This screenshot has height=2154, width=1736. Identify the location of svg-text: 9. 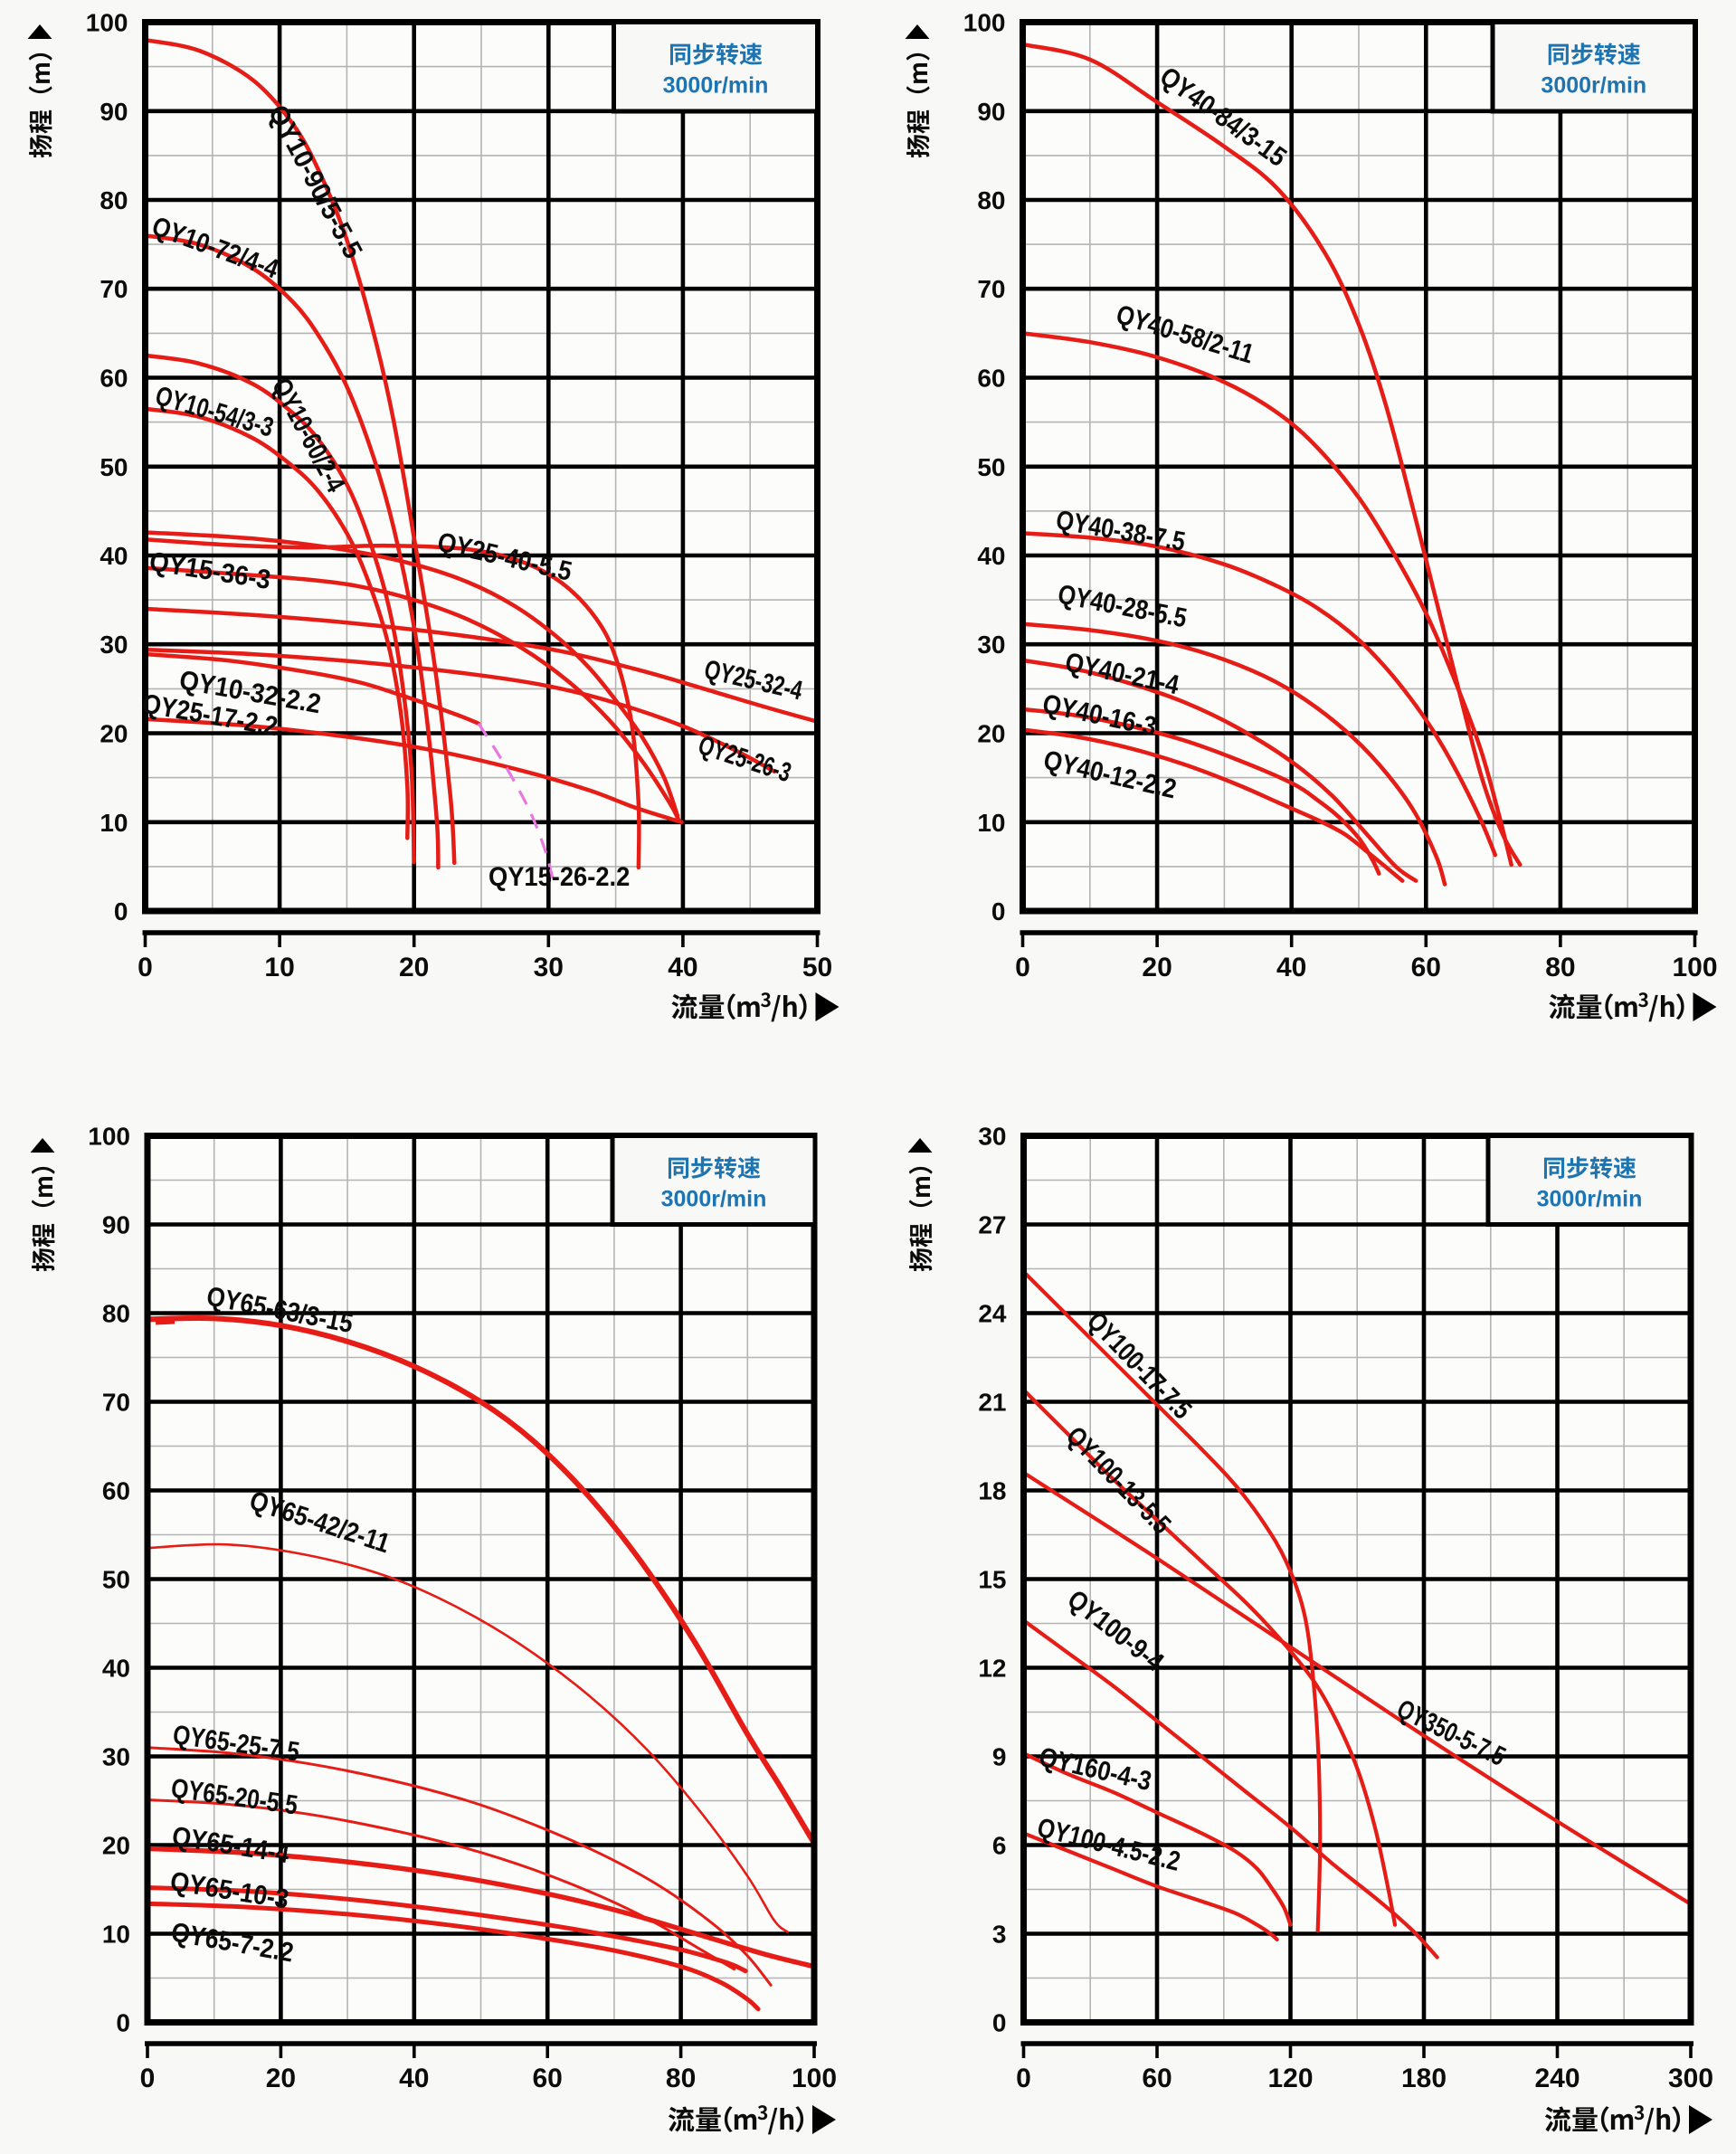
(999, 1757).